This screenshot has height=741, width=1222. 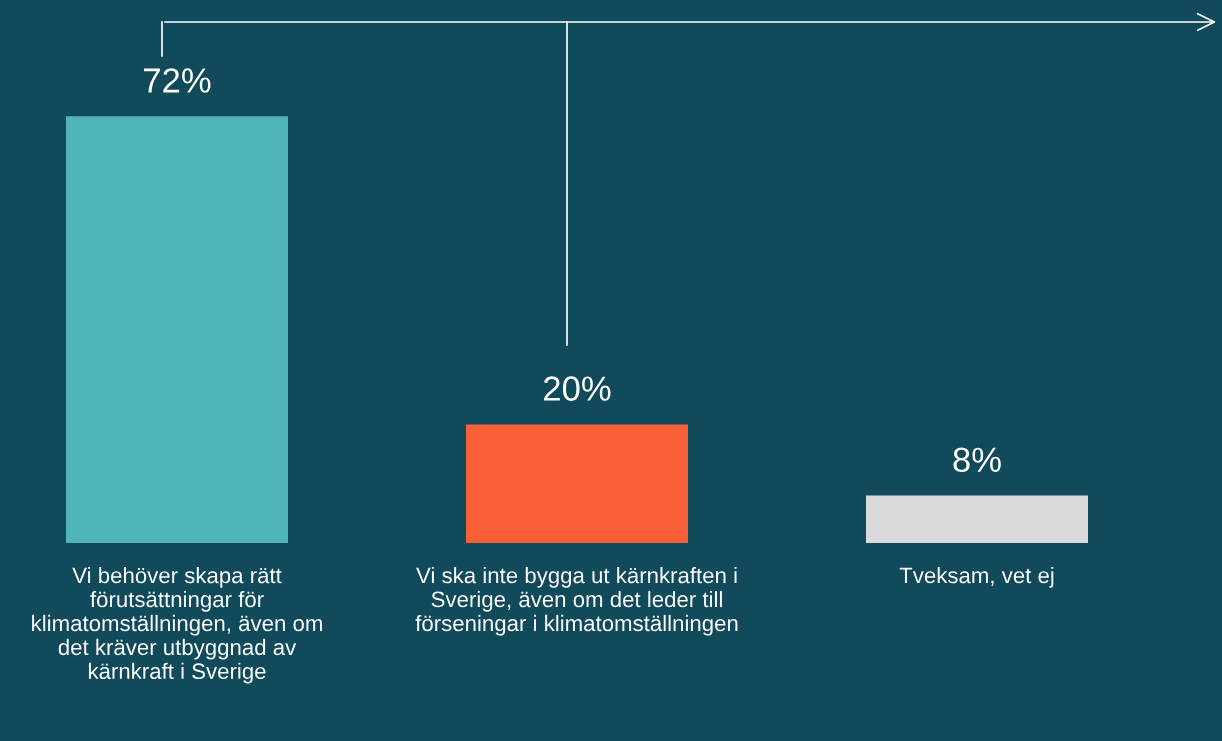 What do you see at coordinates (177, 625) in the screenshot?
I see `x-tick-label: Vi behöver skapa rätt förutsättningar för klimatomställningen, även om det kräver utbyggnad av kärnkraft i Sverige` at bounding box center [177, 625].